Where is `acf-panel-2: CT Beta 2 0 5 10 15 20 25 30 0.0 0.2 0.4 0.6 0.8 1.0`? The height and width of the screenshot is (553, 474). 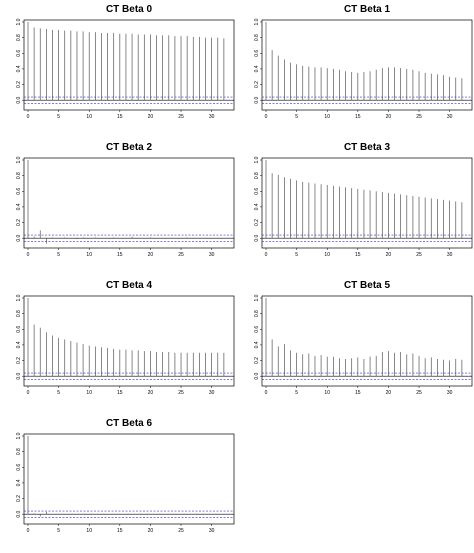
acf-panel-2: CT Beta 2 0 5 10 15 20 25 30 0.0 0.2 0.4 0.6 0.8 1.0 is located at coordinates (125, 200).